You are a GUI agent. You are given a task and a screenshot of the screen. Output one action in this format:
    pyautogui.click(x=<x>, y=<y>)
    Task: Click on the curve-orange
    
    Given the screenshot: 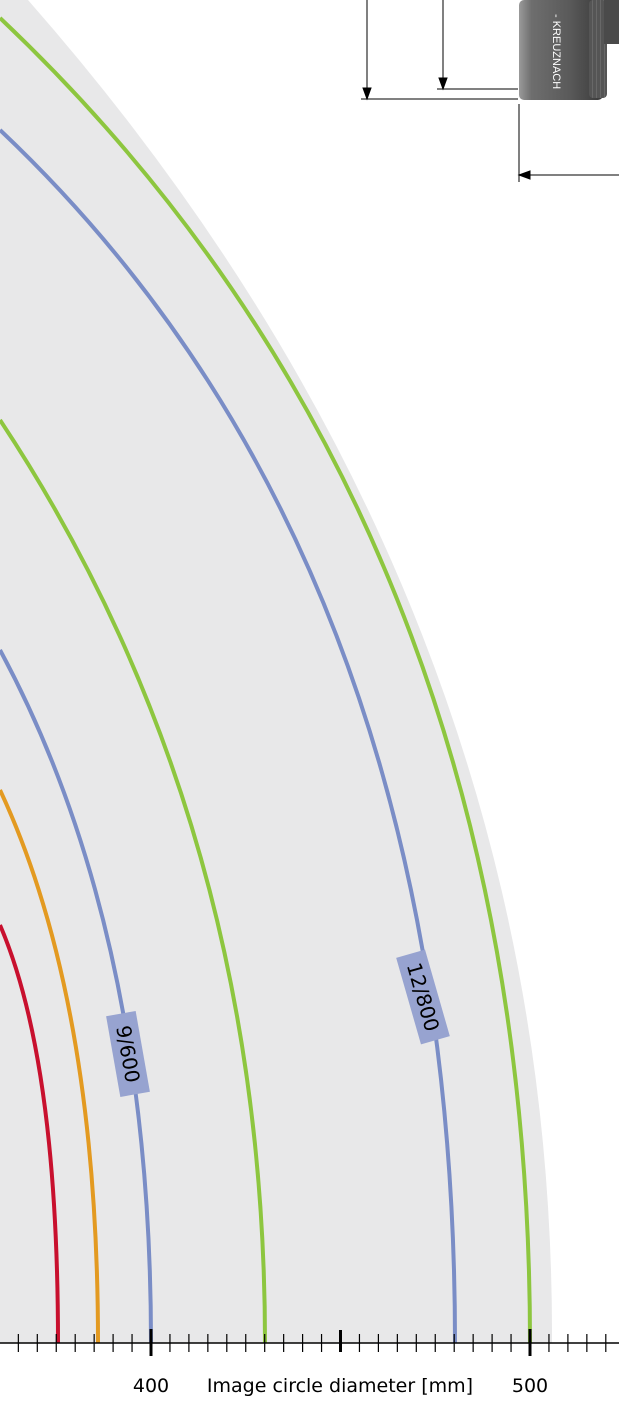 What is the action you would take?
    pyautogui.click(x=50, y=1066)
    